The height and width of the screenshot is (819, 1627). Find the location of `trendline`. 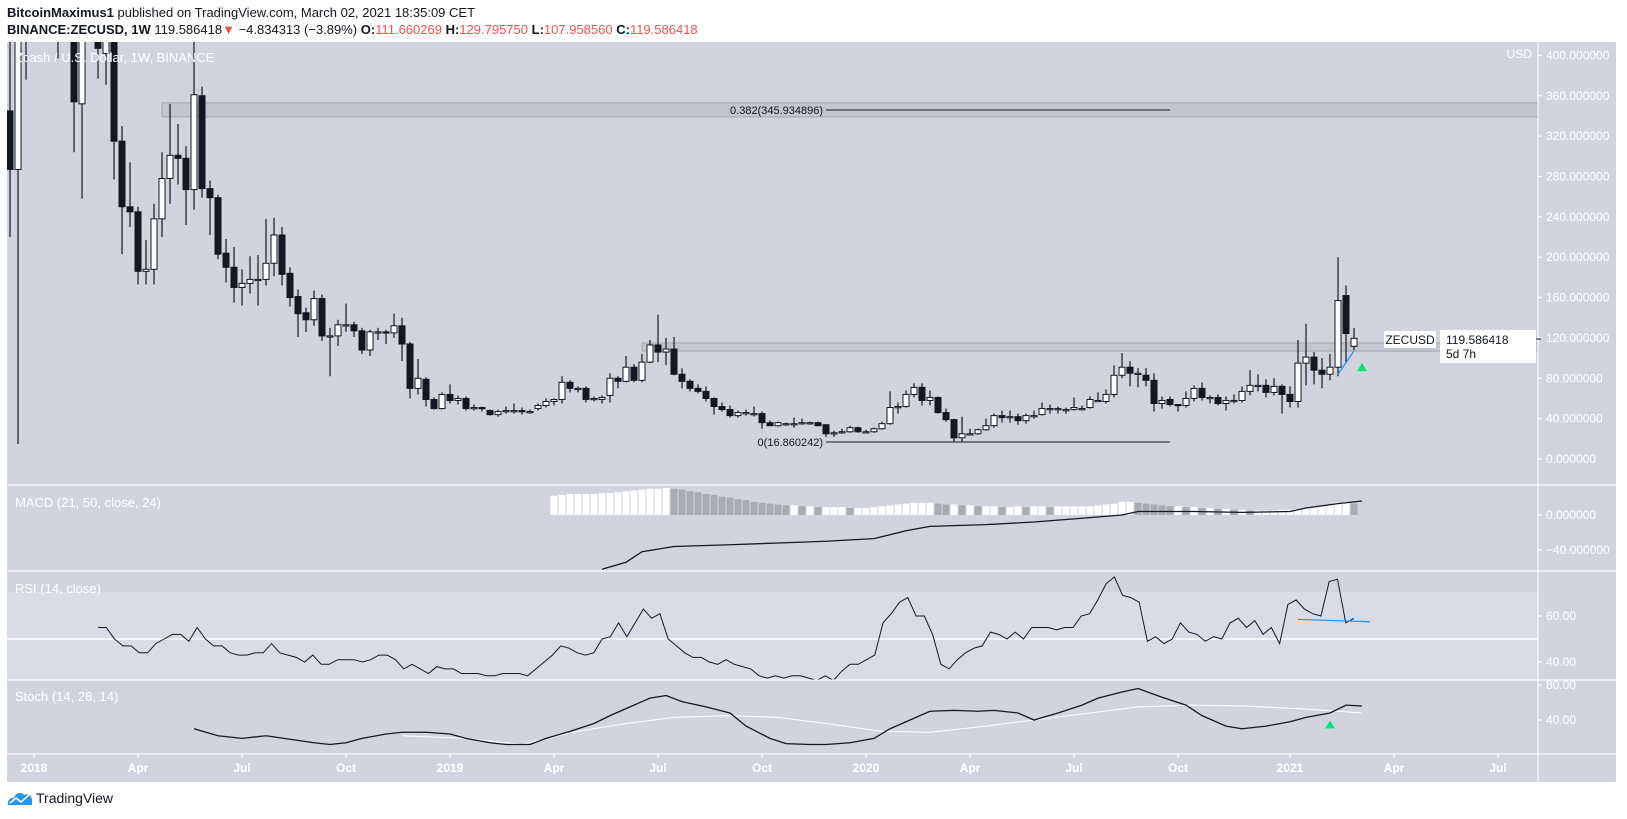

trendline is located at coordinates (1346, 362).